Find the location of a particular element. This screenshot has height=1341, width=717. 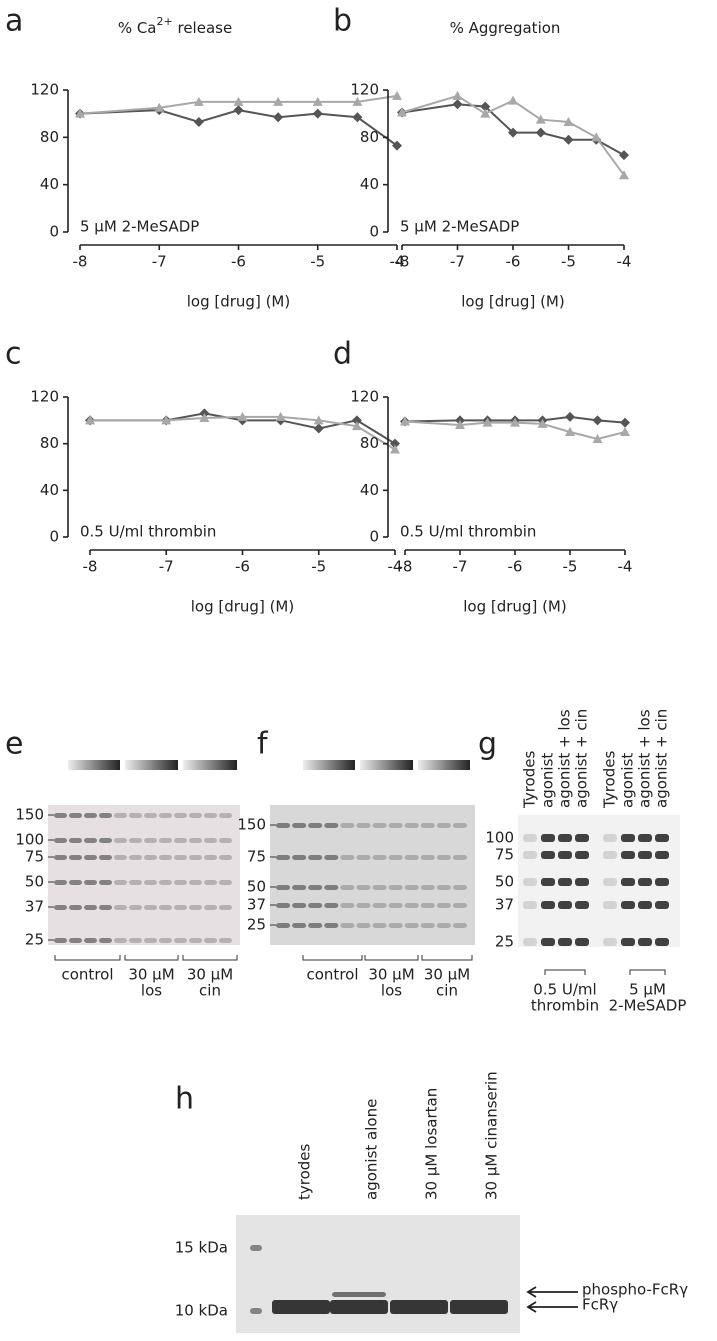

marker-label: 37 is located at coordinates (256, 905).